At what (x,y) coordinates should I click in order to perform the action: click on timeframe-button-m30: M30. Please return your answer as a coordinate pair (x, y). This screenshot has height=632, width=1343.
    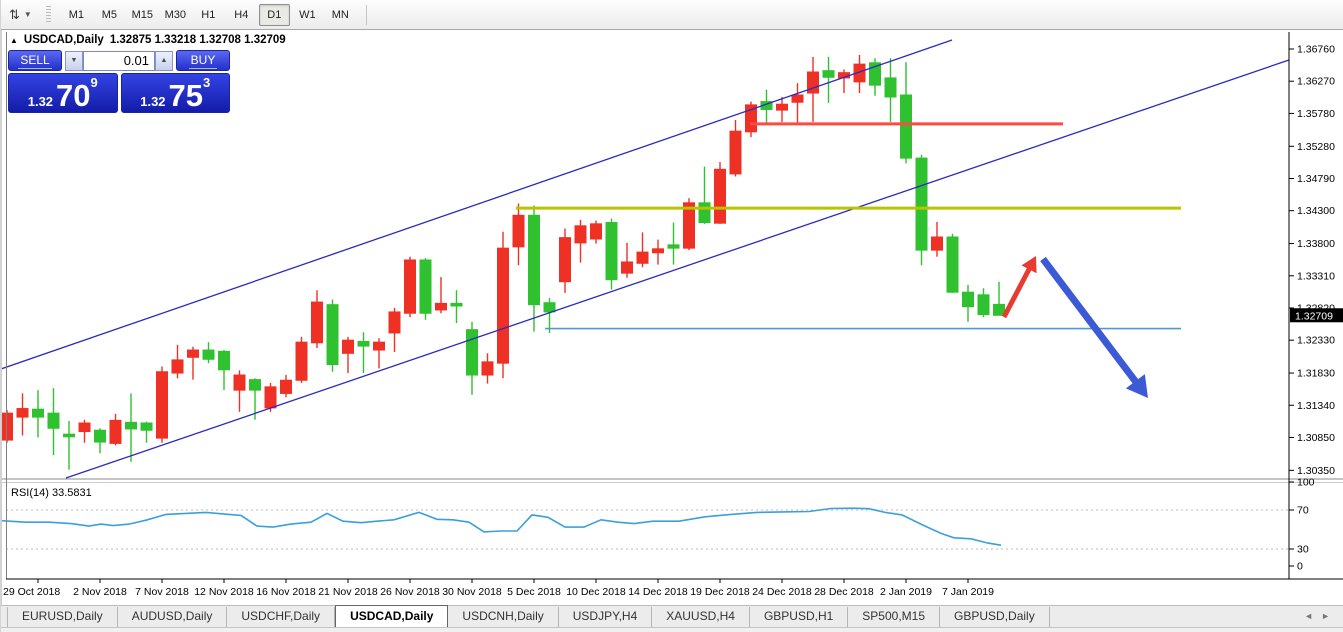
    Looking at the image, I should click on (175, 14).